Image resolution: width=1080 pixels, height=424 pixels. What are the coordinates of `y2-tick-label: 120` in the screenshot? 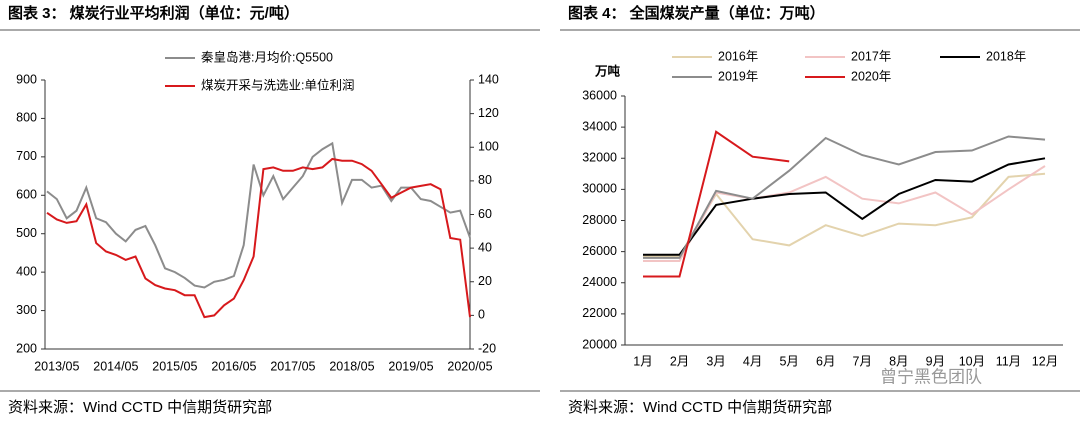 It's located at (488, 113).